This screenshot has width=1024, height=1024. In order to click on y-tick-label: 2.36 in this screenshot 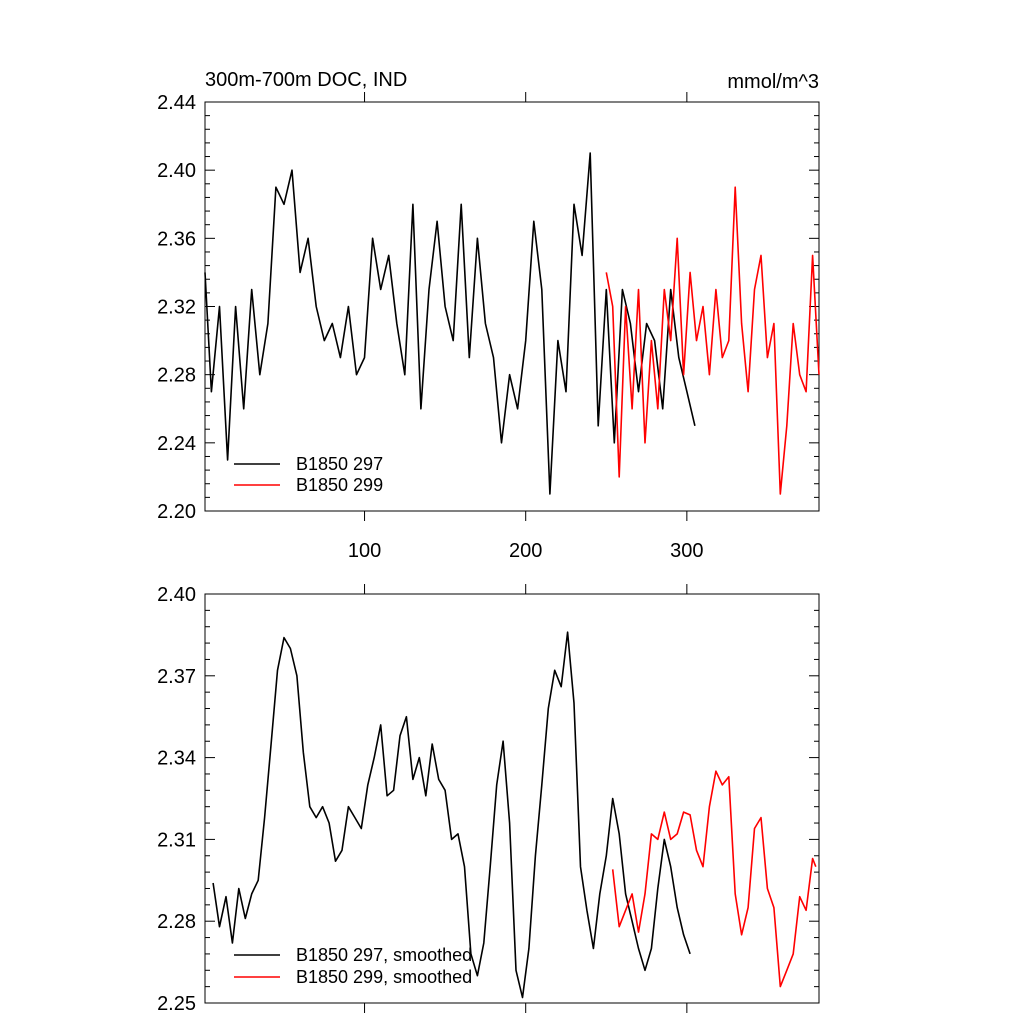, I will do `click(176, 239)`.